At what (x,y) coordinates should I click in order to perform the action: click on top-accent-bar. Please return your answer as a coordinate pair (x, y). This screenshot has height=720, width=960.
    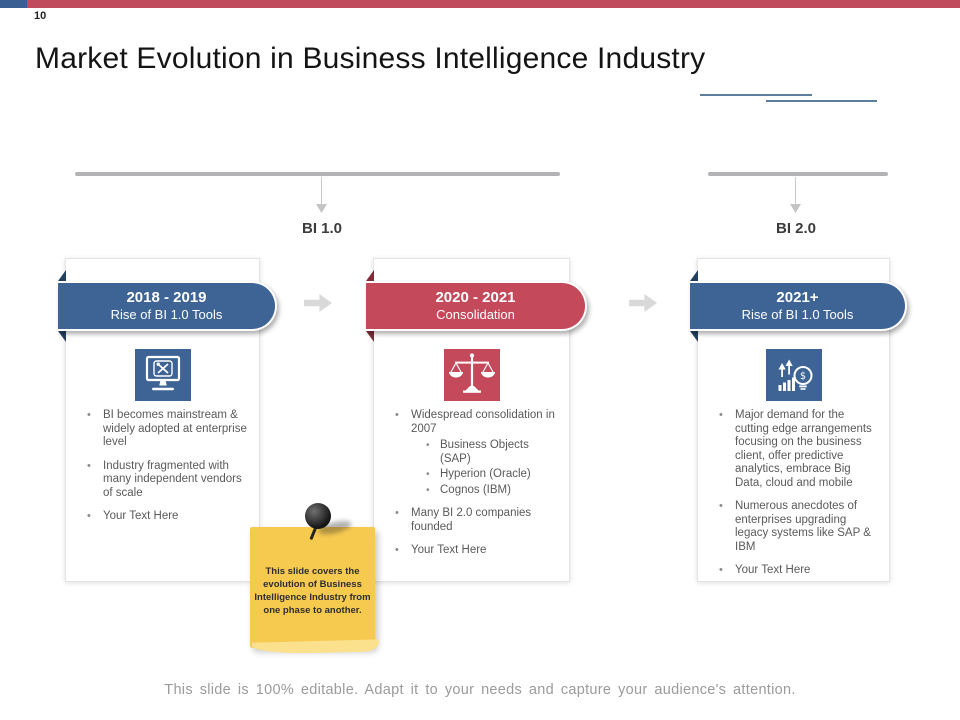
    Looking at the image, I should click on (480, 4).